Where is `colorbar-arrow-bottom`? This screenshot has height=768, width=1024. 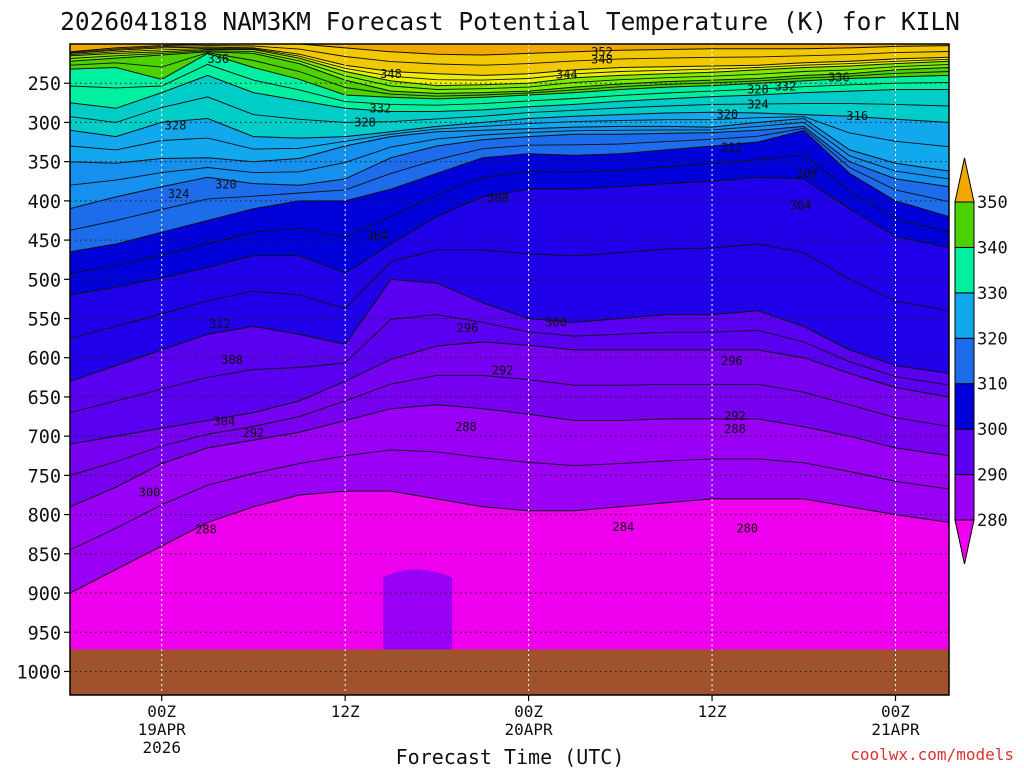
colorbar-arrow-bottom is located at coordinates (964, 542).